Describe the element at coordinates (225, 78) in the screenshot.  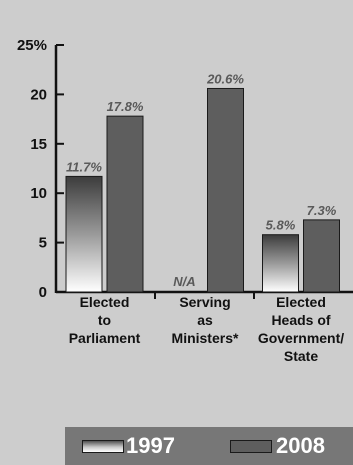
I see `data-label-2008-1: 20.6%` at that location.